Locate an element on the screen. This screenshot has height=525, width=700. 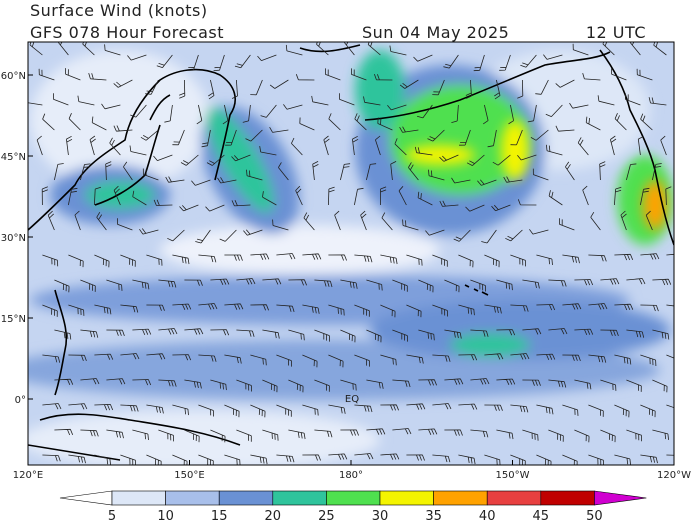
lat-labels: 60°N 45°N 30°N 15°N 0° is located at coordinates (17, 238).